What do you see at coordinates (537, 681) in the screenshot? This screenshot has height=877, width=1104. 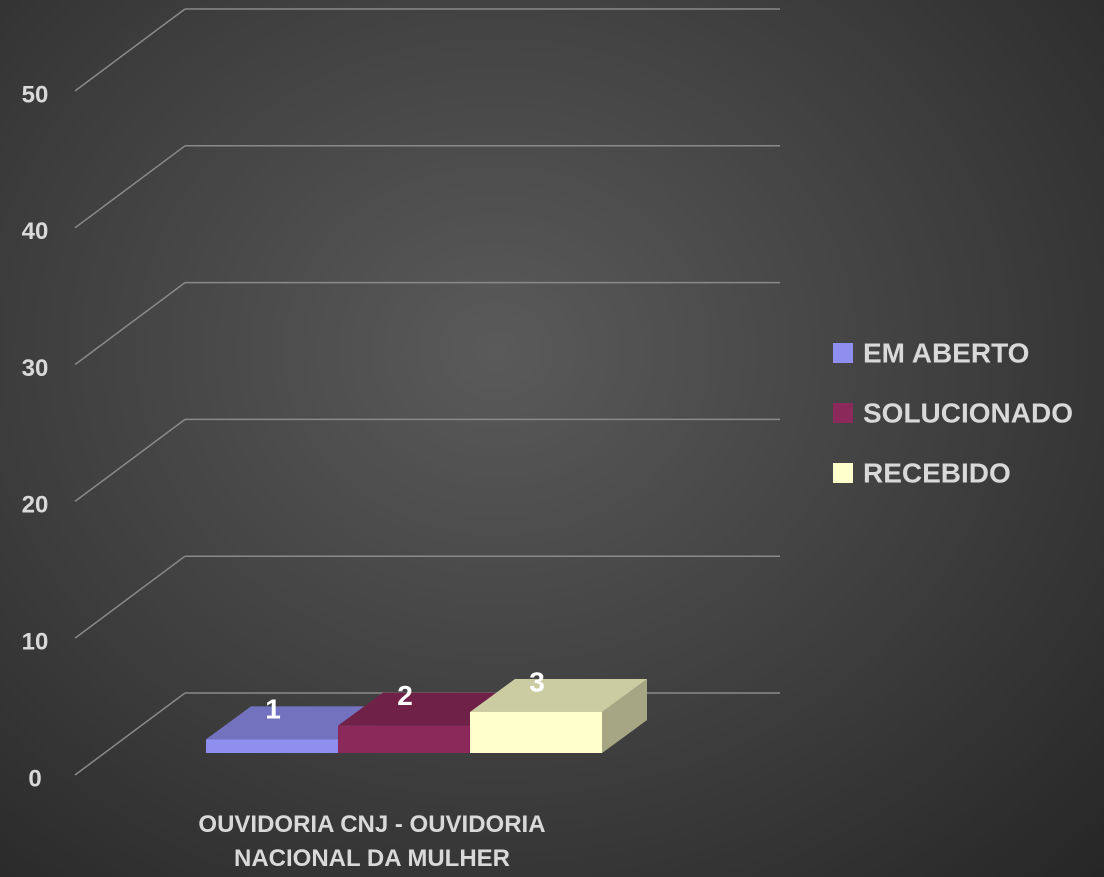 I see `data-label: 3` at bounding box center [537, 681].